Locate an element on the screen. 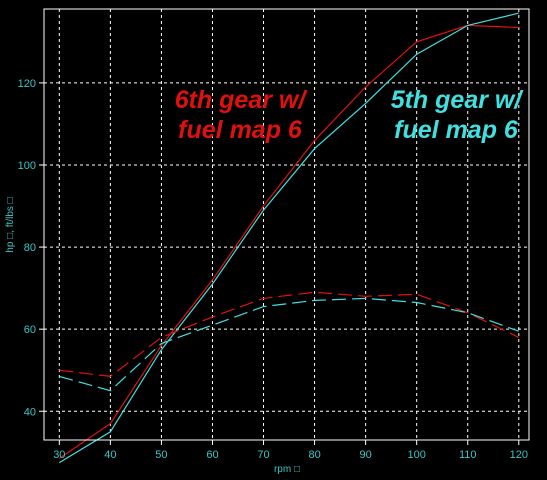 This screenshot has width=547, height=480. x-tick-label: 40 is located at coordinates (110, 455).